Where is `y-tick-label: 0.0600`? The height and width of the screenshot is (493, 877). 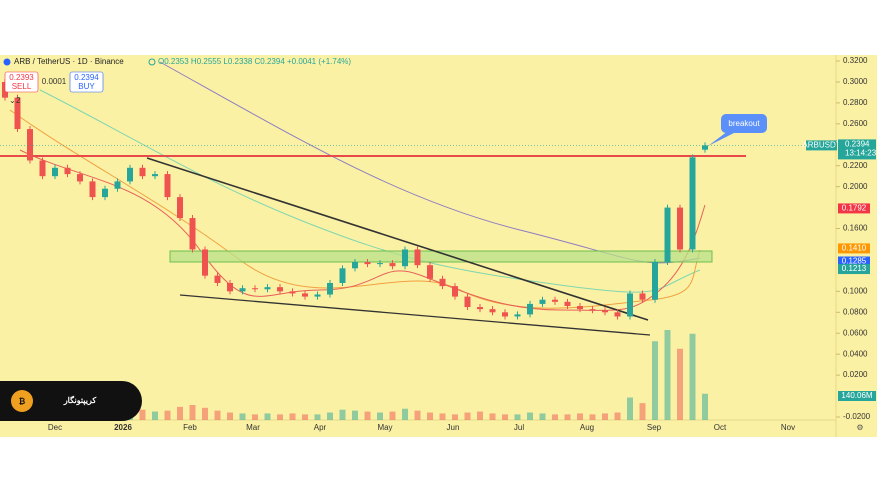
y-tick-label: 0.0600 is located at coordinates (855, 332).